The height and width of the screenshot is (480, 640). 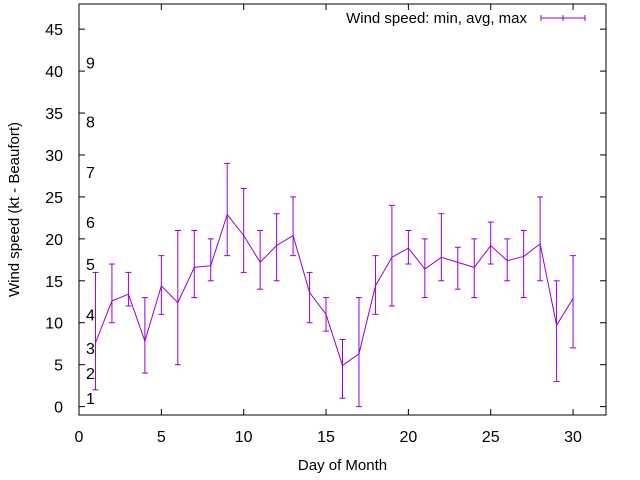 What do you see at coordinates (326, 437) in the screenshot?
I see `x-tick-label: 15` at bounding box center [326, 437].